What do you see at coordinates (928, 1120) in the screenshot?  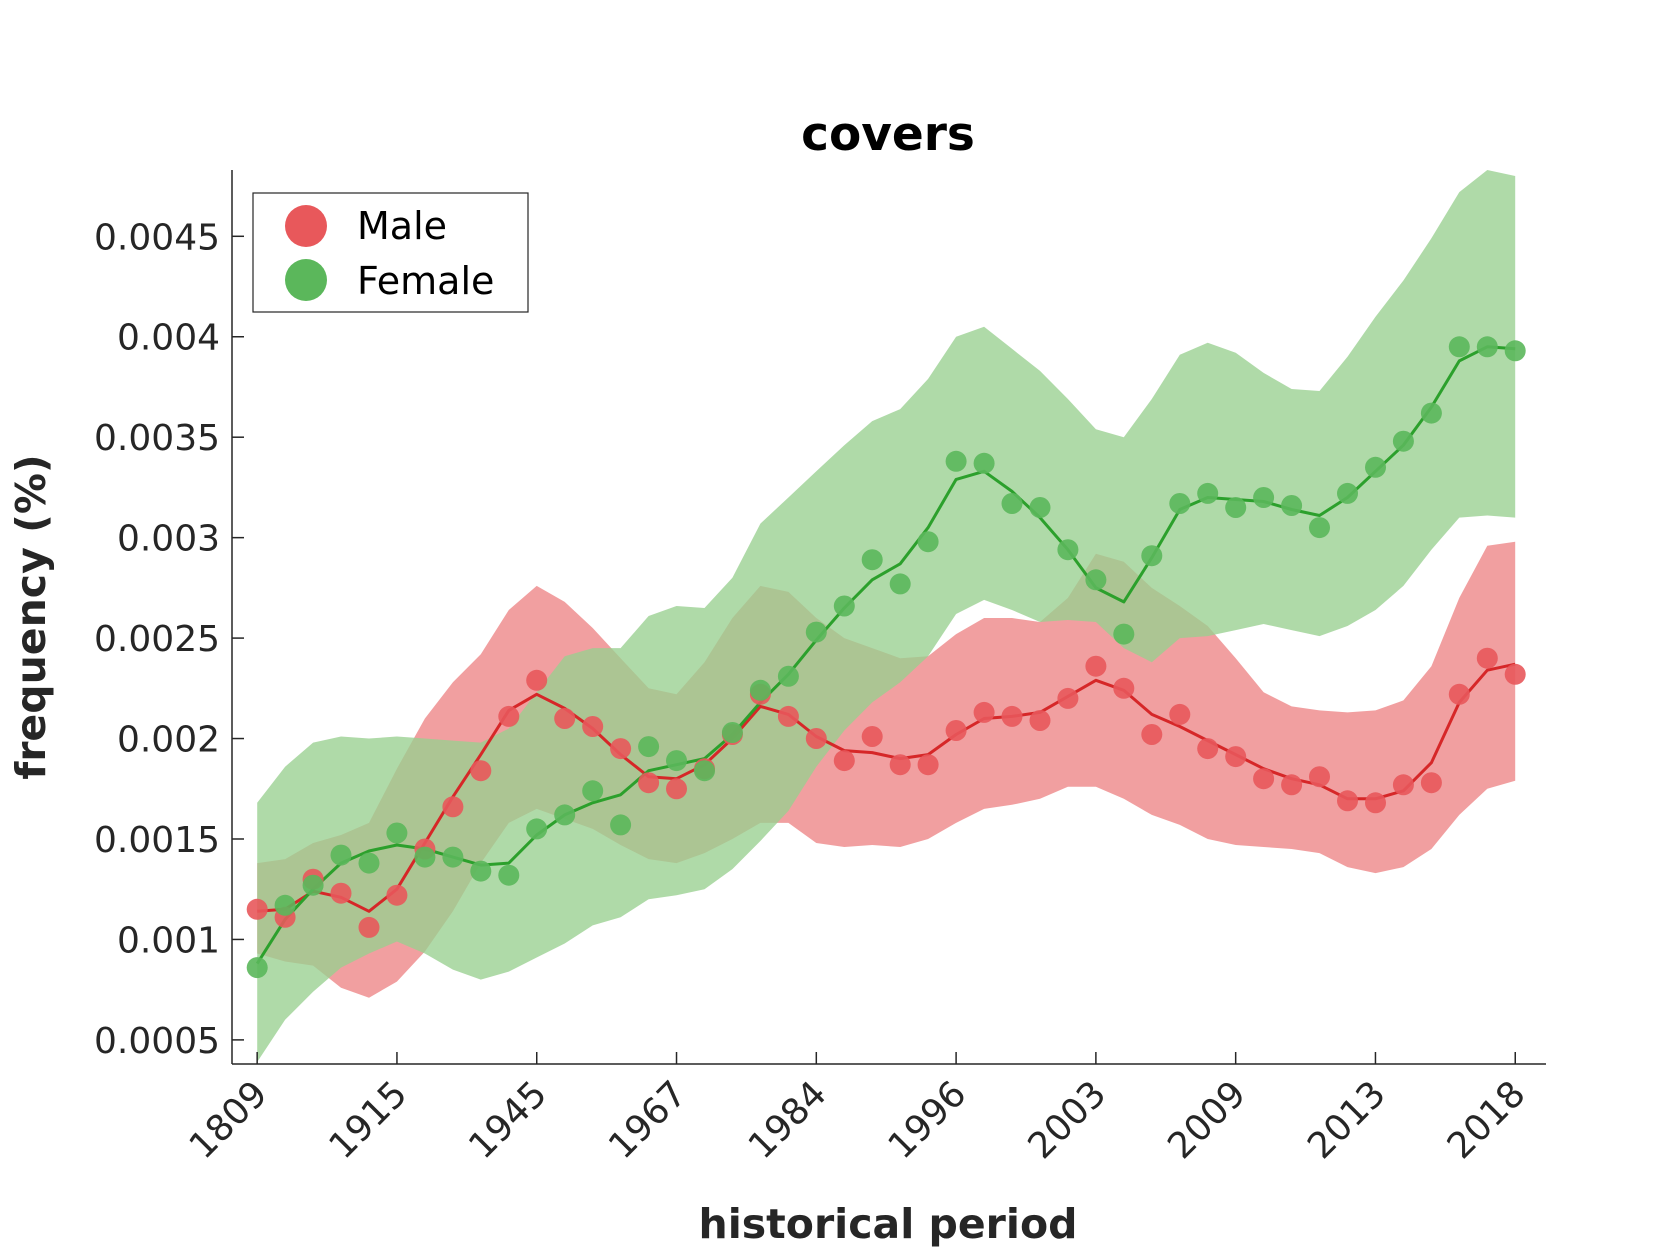 I see `x-tick-label: 1996` at bounding box center [928, 1120].